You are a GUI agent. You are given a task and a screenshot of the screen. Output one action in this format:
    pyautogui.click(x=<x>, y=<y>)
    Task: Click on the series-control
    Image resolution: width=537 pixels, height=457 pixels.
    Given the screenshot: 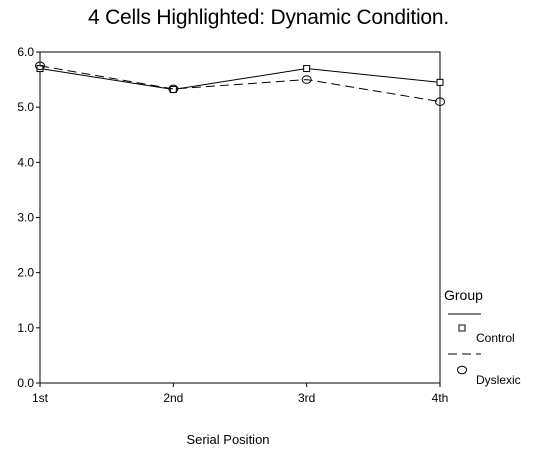 What is the action you would take?
    pyautogui.click(x=240, y=79)
    